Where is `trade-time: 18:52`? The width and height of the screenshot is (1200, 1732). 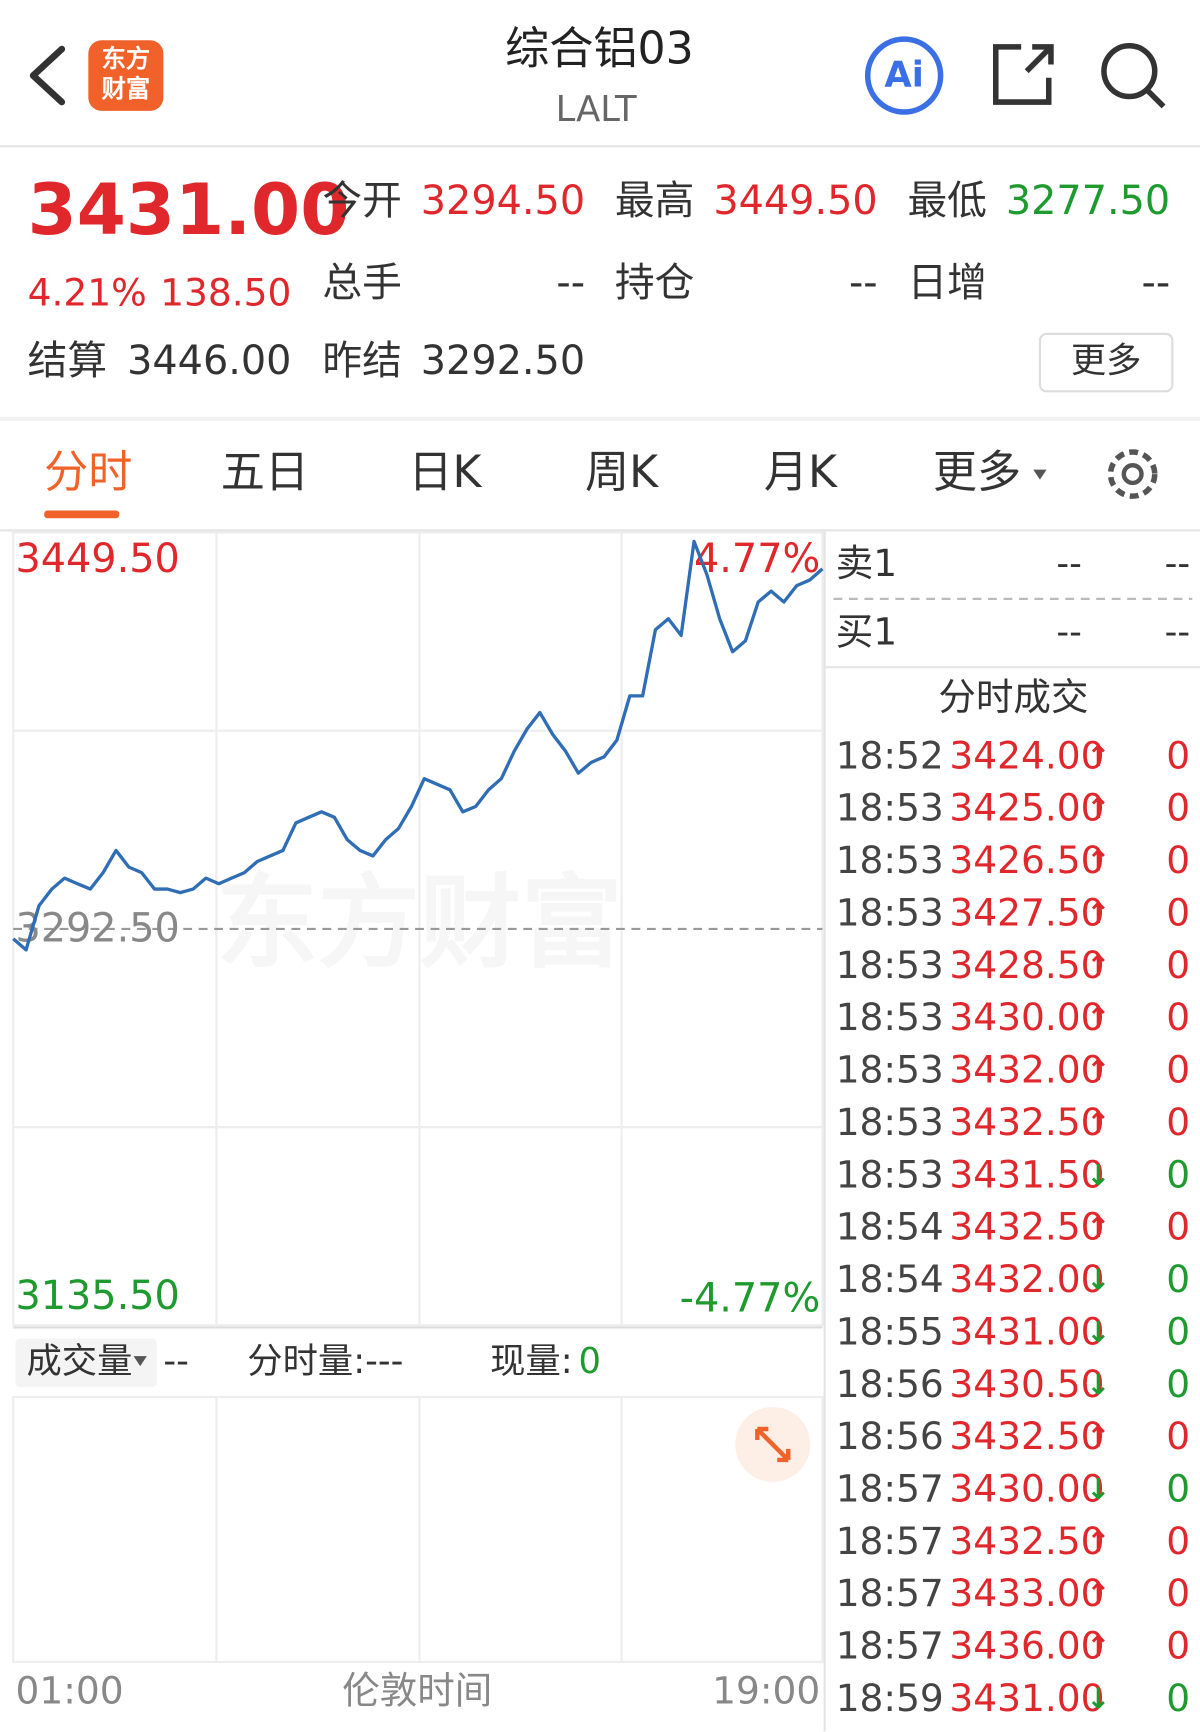
trade-time: 18:52 is located at coordinates (890, 755).